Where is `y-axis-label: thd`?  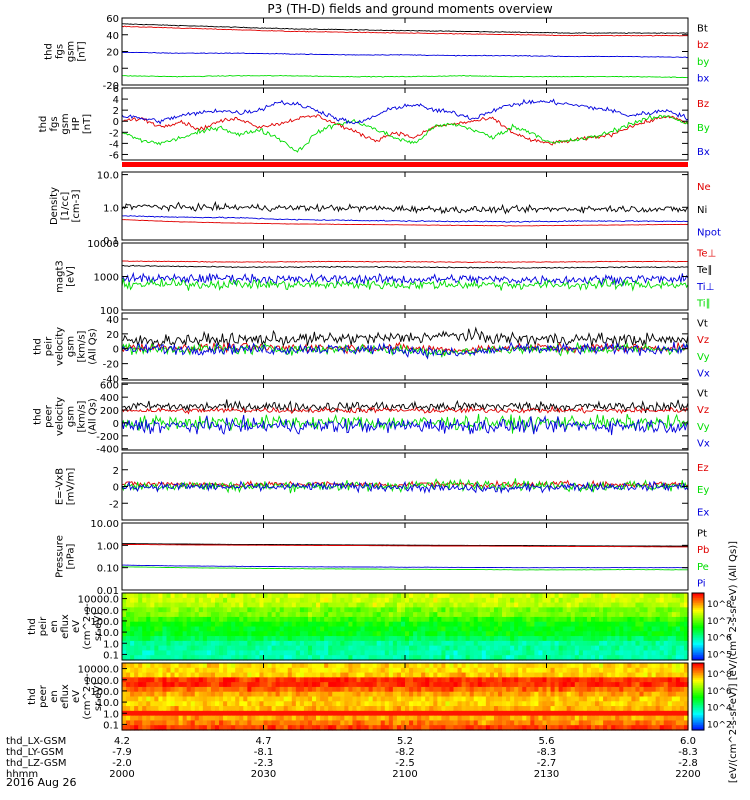
y-axis-label: thd is located at coordinates (32, 696).